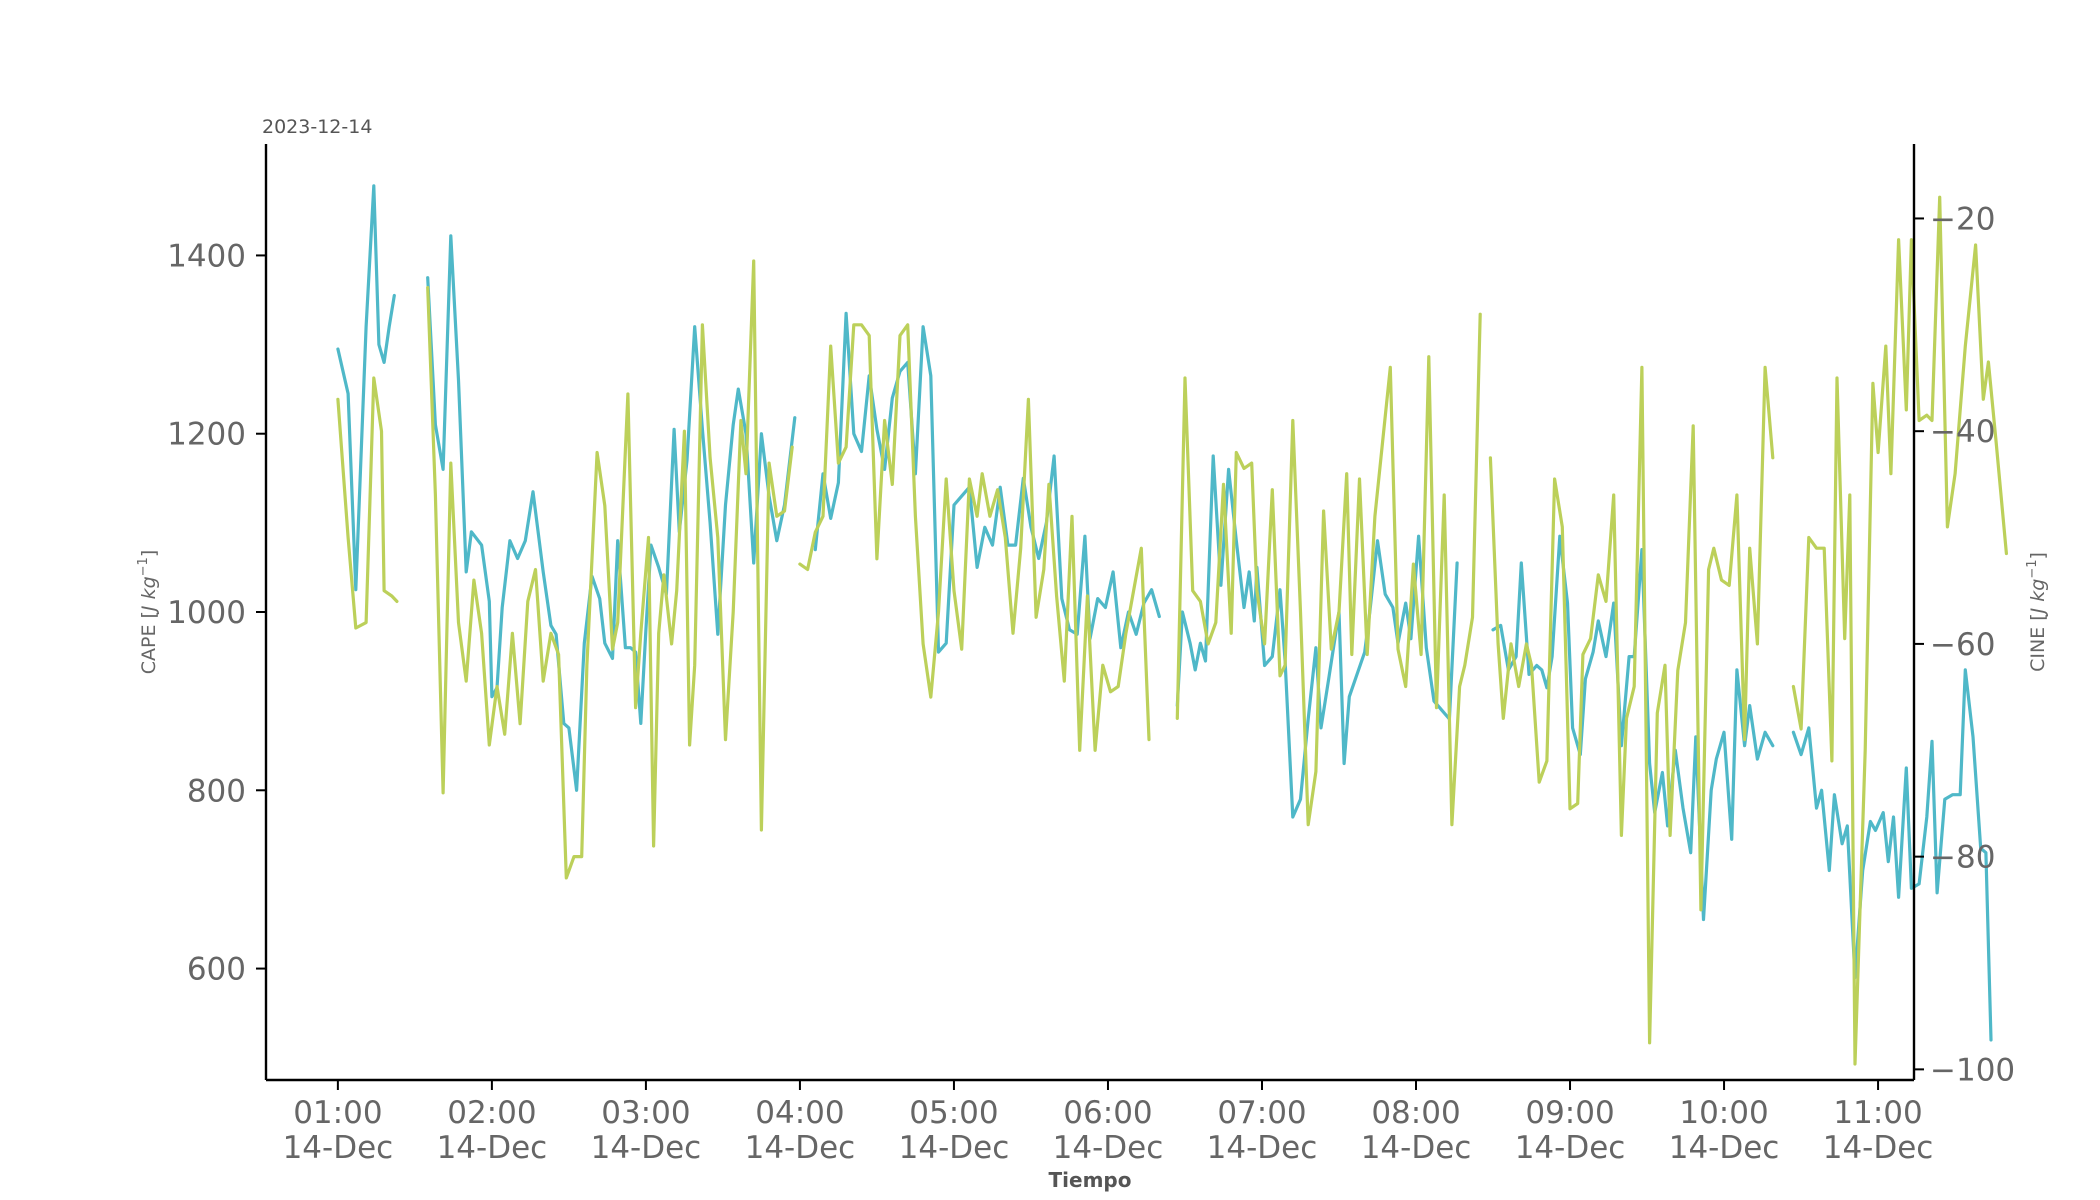 The height and width of the screenshot is (1200, 2100). What do you see at coordinates (206, 256) in the screenshot?
I see `left-y-tick-label: 1400` at bounding box center [206, 256].